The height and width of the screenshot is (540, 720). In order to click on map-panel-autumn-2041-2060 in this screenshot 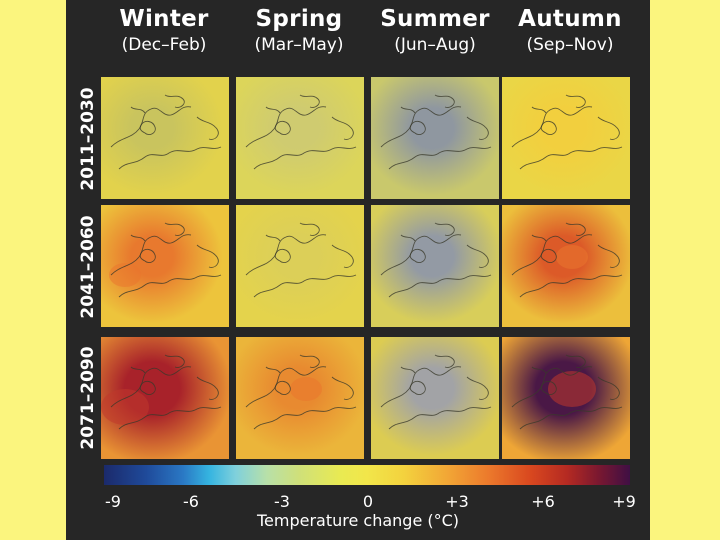, I will do `click(566, 266)`.